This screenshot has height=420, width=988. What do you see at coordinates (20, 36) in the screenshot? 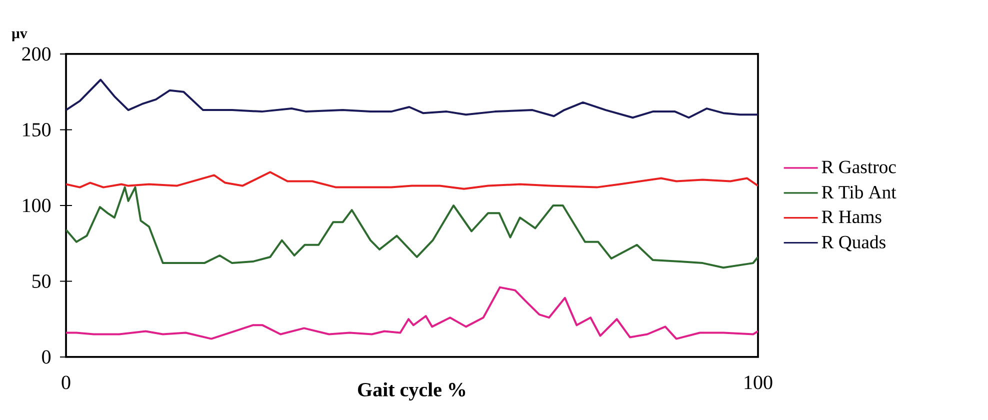
I see `y-axis-title: µv` at bounding box center [20, 36].